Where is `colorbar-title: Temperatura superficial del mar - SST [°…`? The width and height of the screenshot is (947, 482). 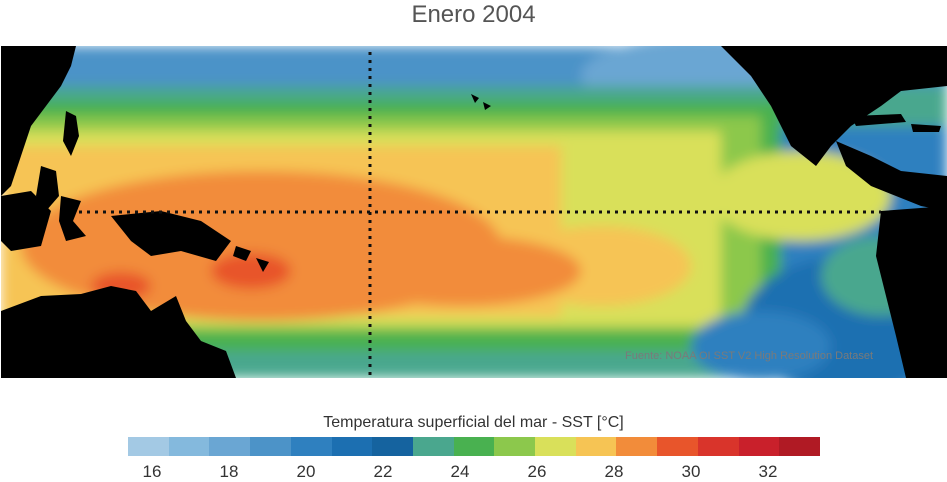 colorbar-title: Temperatura superficial del mar - SST [°… is located at coordinates (473, 422).